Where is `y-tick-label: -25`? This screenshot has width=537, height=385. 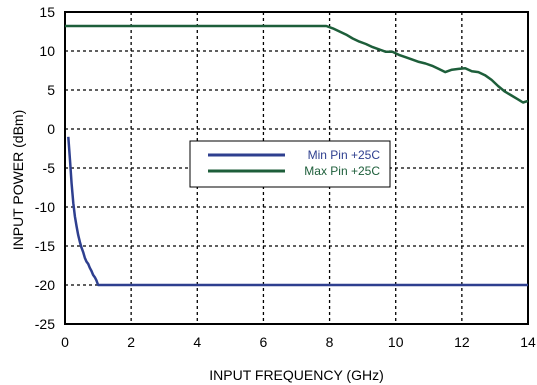 y-tick-label: -25 is located at coordinates (45, 324).